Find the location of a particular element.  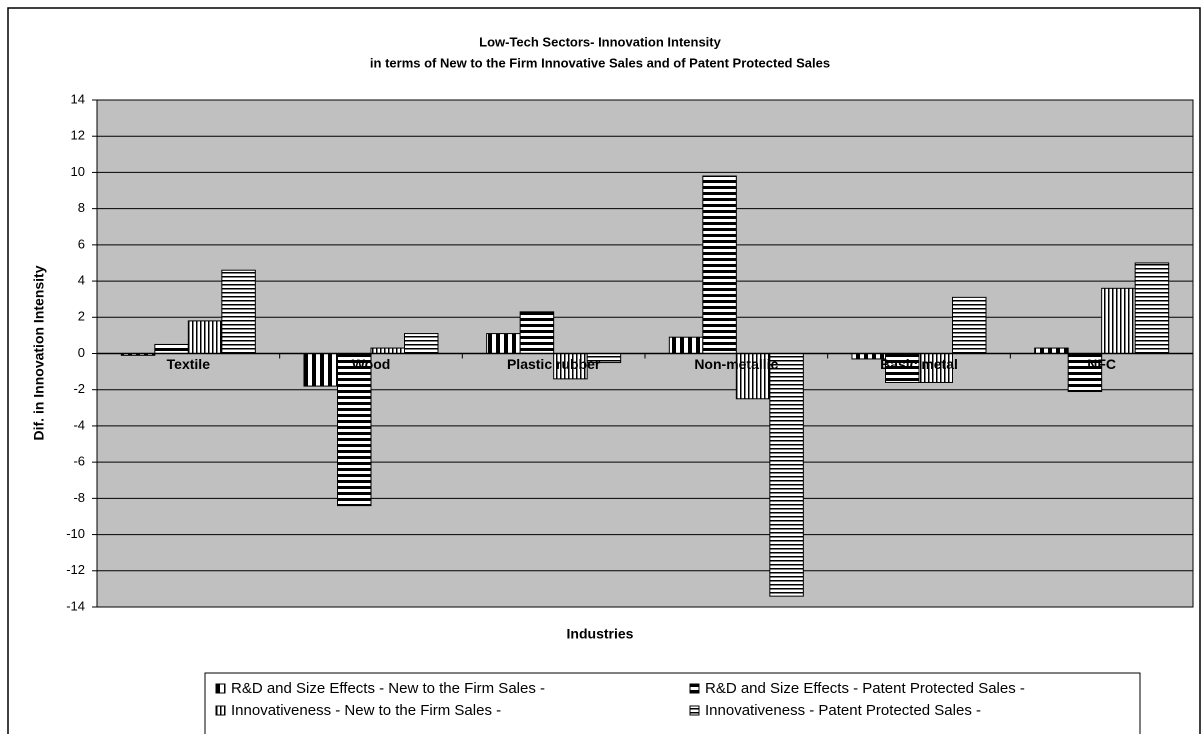

y-axis-label: Dif. in Innovation Intensity is located at coordinates (39, 352).